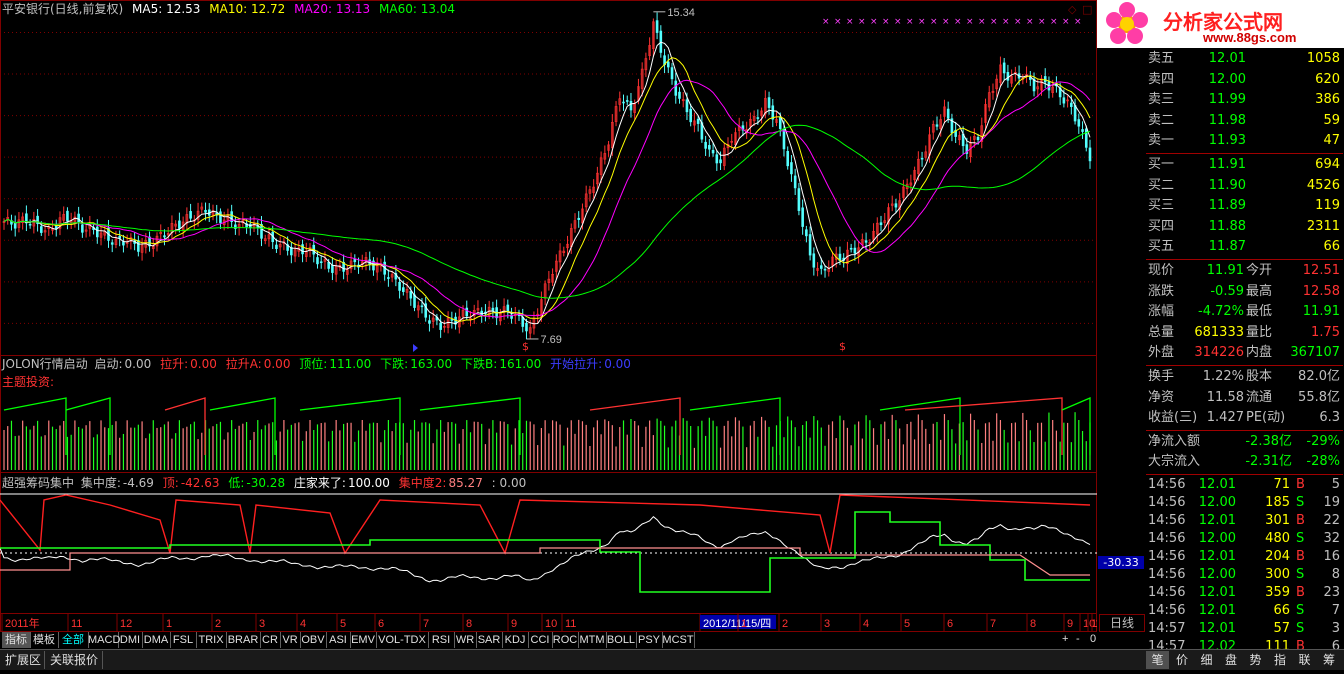  Describe the element at coordinates (1244, 442) in the screenshot. I see `flow-row: 净流入额 -2.38亿 -29%` at that location.